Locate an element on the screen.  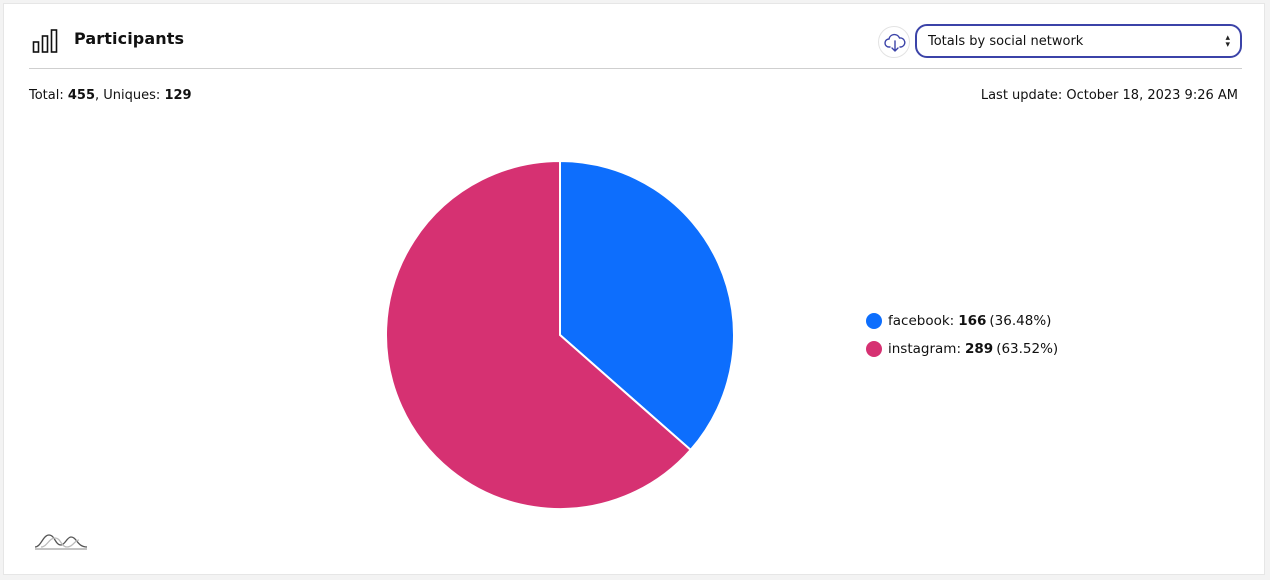
legend-text: facebook: 166 (36.48%) is located at coordinates (969, 321).